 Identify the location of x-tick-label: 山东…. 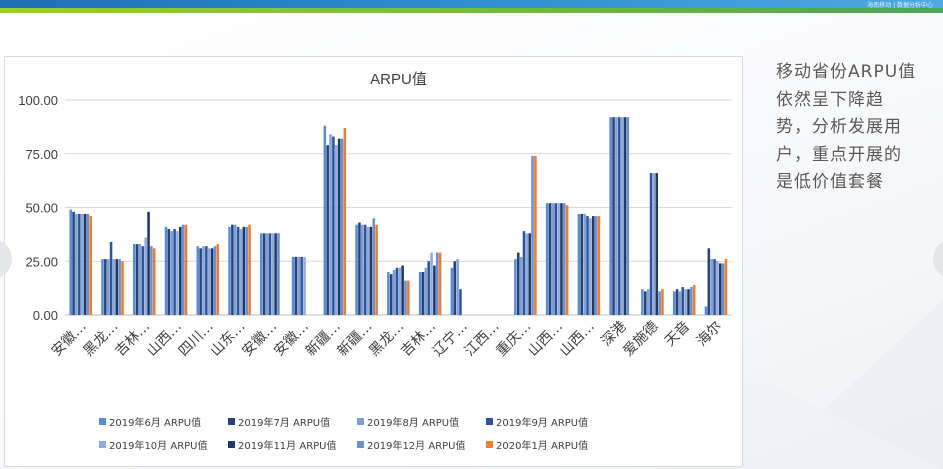
(228, 339).